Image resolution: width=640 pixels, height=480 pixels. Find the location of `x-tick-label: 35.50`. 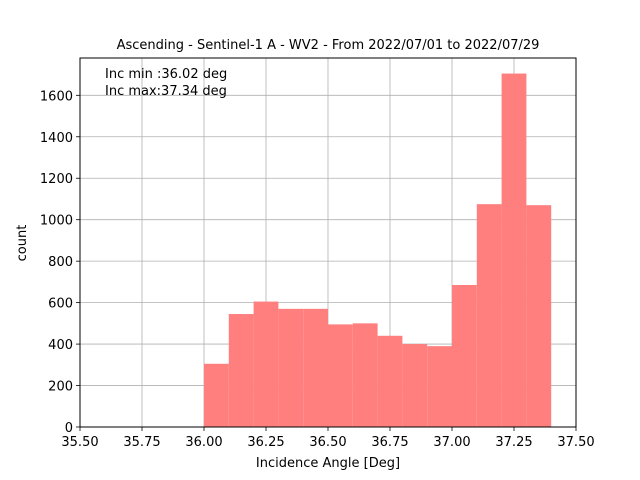

x-tick-label: 35.50 is located at coordinates (79, 442).